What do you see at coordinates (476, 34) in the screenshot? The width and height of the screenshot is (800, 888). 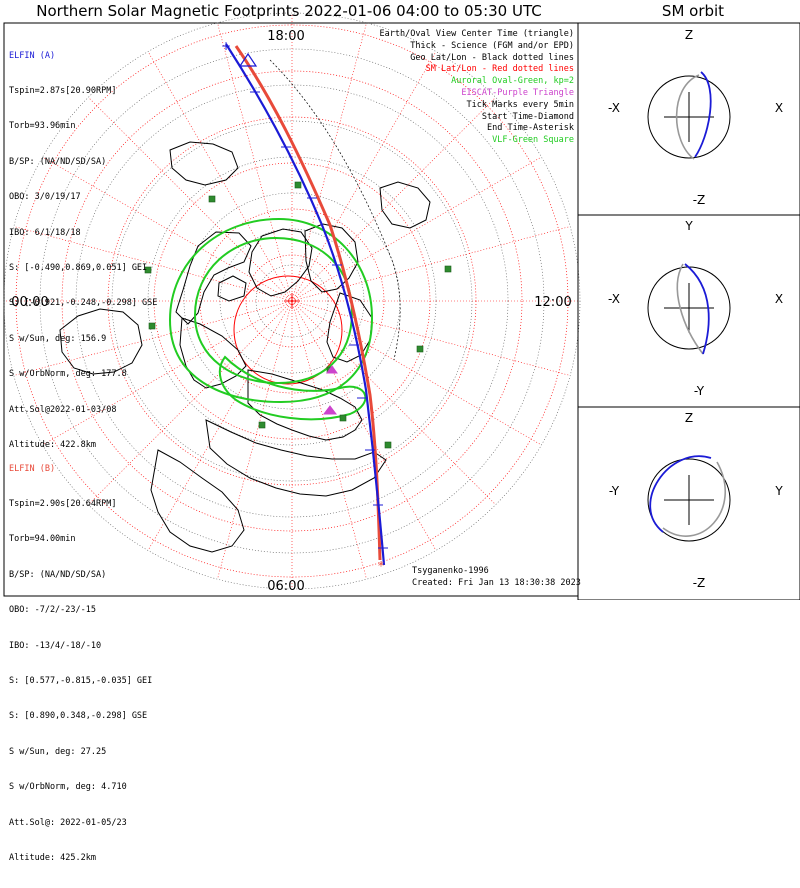 I see `legend-entry: Earth/Oval View Center Time (triangle)` at bounding box center [476, 34].